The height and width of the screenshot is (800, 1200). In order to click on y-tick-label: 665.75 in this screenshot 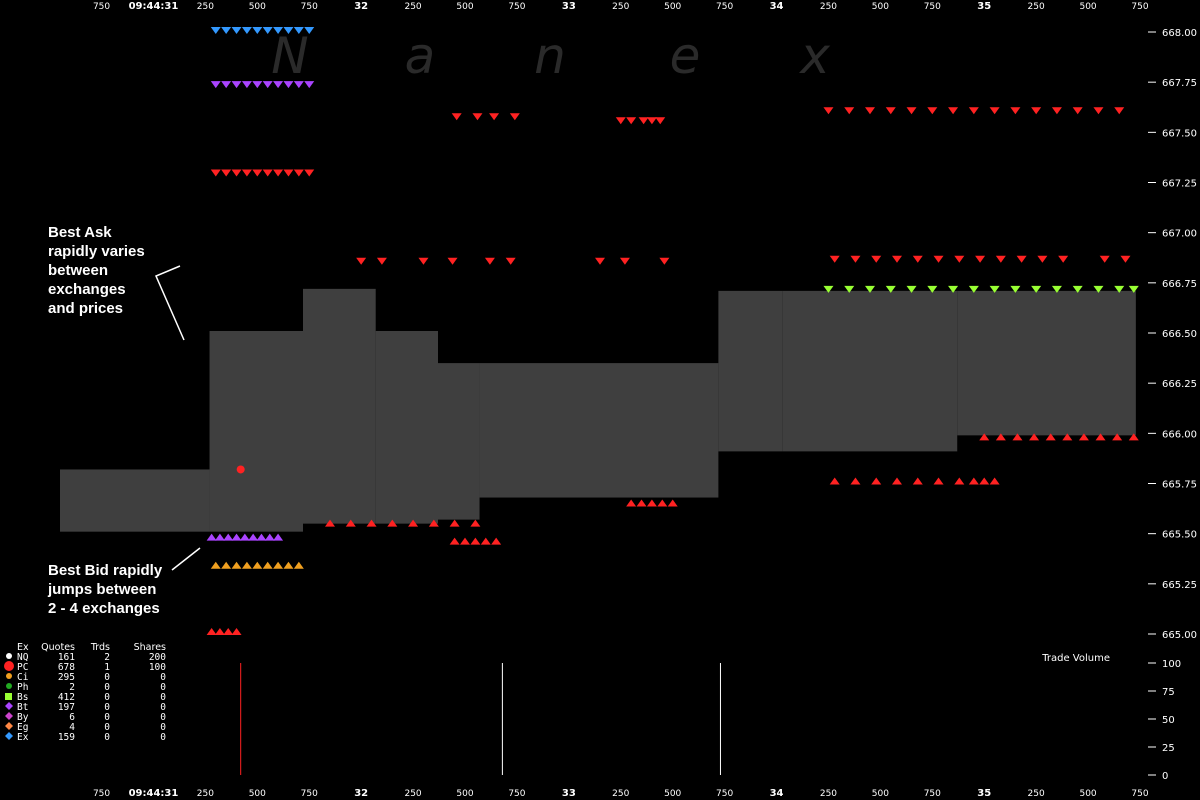, I will do `click(1179, 485)`.